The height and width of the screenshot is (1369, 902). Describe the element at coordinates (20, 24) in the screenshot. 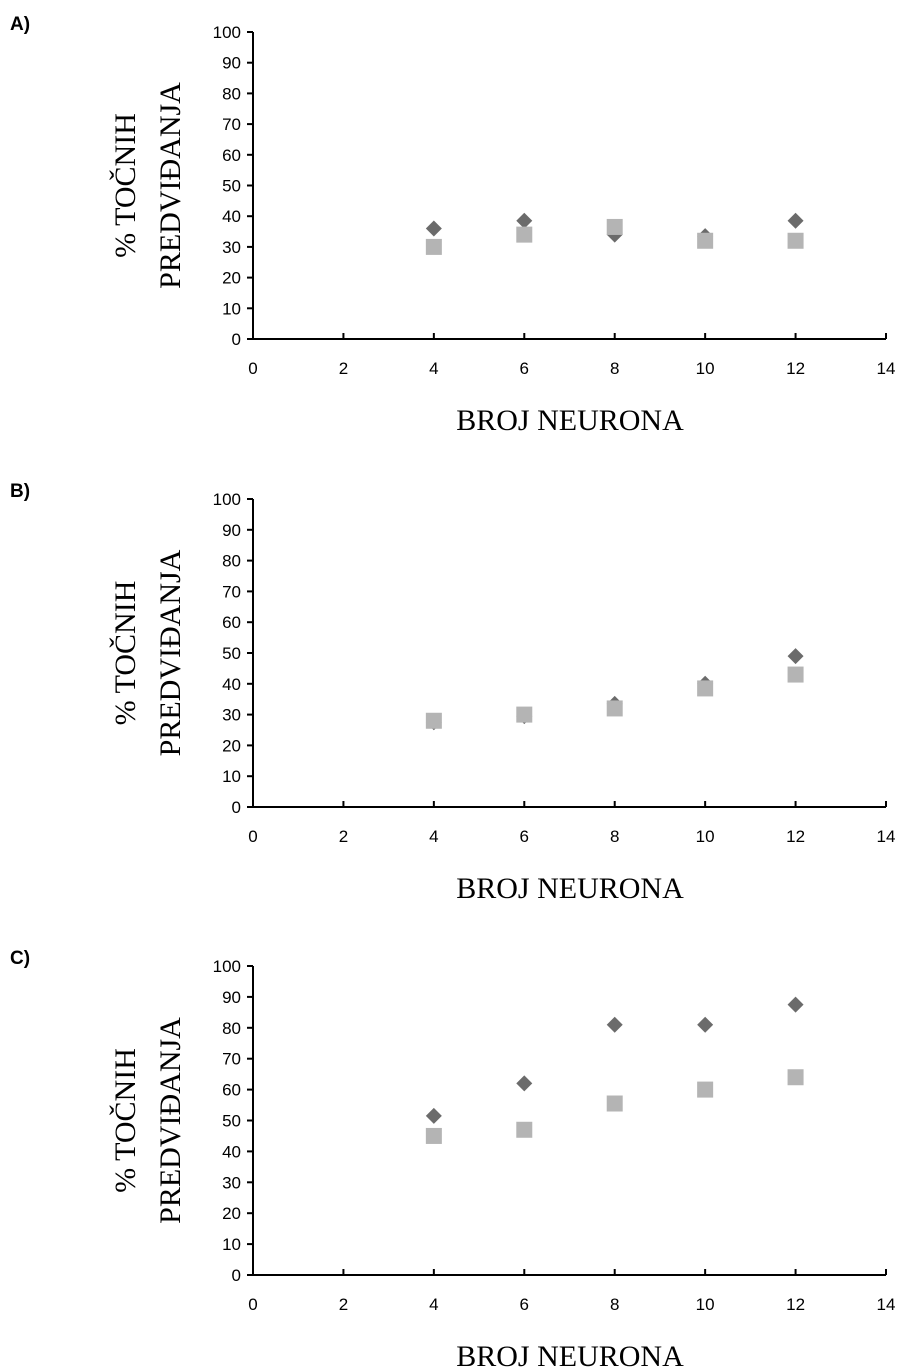

I see `panel-label: A)` at that location.